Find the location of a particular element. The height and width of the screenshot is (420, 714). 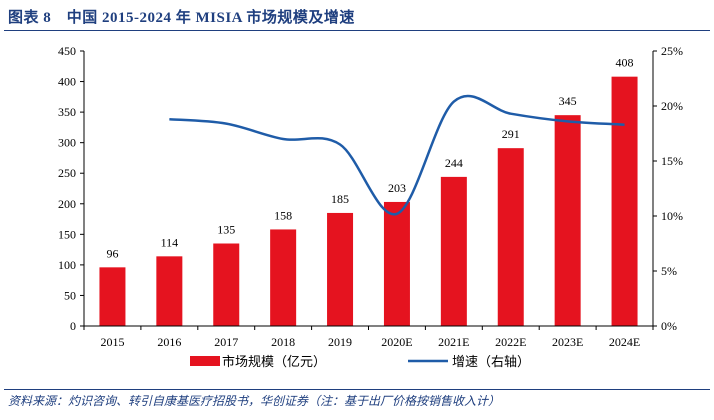

right-axis-tick-label: 15% is located at coordinates (672, 161).